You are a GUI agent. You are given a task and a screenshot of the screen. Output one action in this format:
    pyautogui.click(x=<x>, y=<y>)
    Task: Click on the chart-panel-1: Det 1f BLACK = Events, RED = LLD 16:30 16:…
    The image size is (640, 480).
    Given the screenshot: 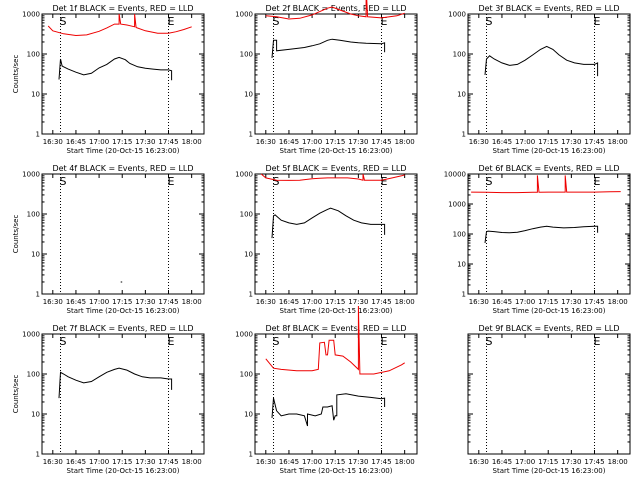 What is the action you would take?
    pyautogui.click(x=108, y=79)
    